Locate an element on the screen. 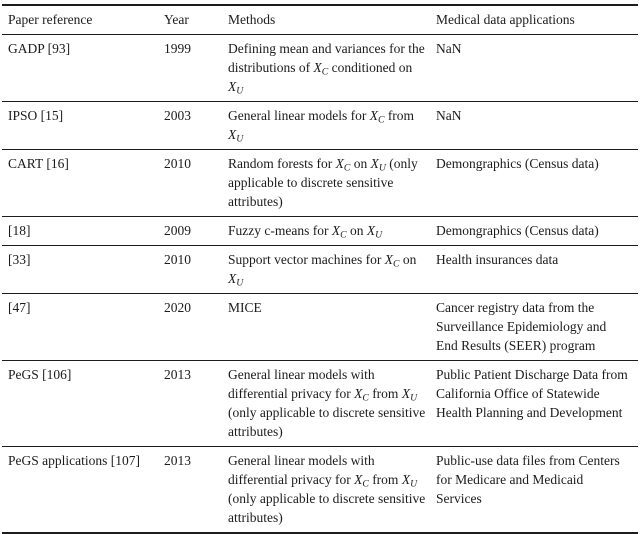 The width and height of the screenshot is (640, 534). year-cell: 2009 is located at coordinates (177, 230).